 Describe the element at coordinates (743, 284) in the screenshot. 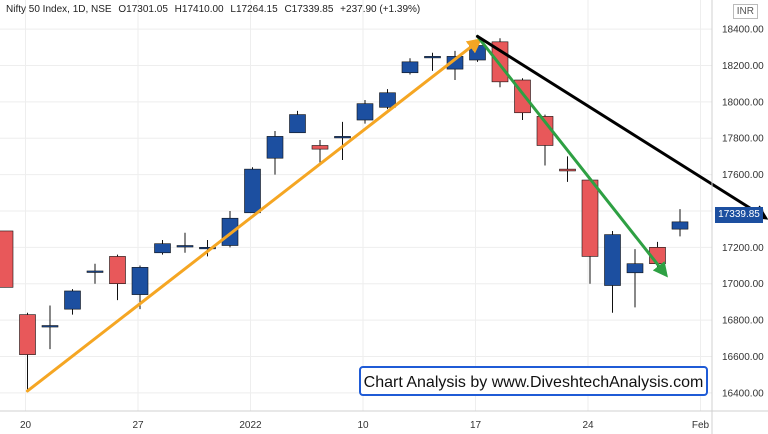

I see `price-tick-label: 17000.00` at that location.